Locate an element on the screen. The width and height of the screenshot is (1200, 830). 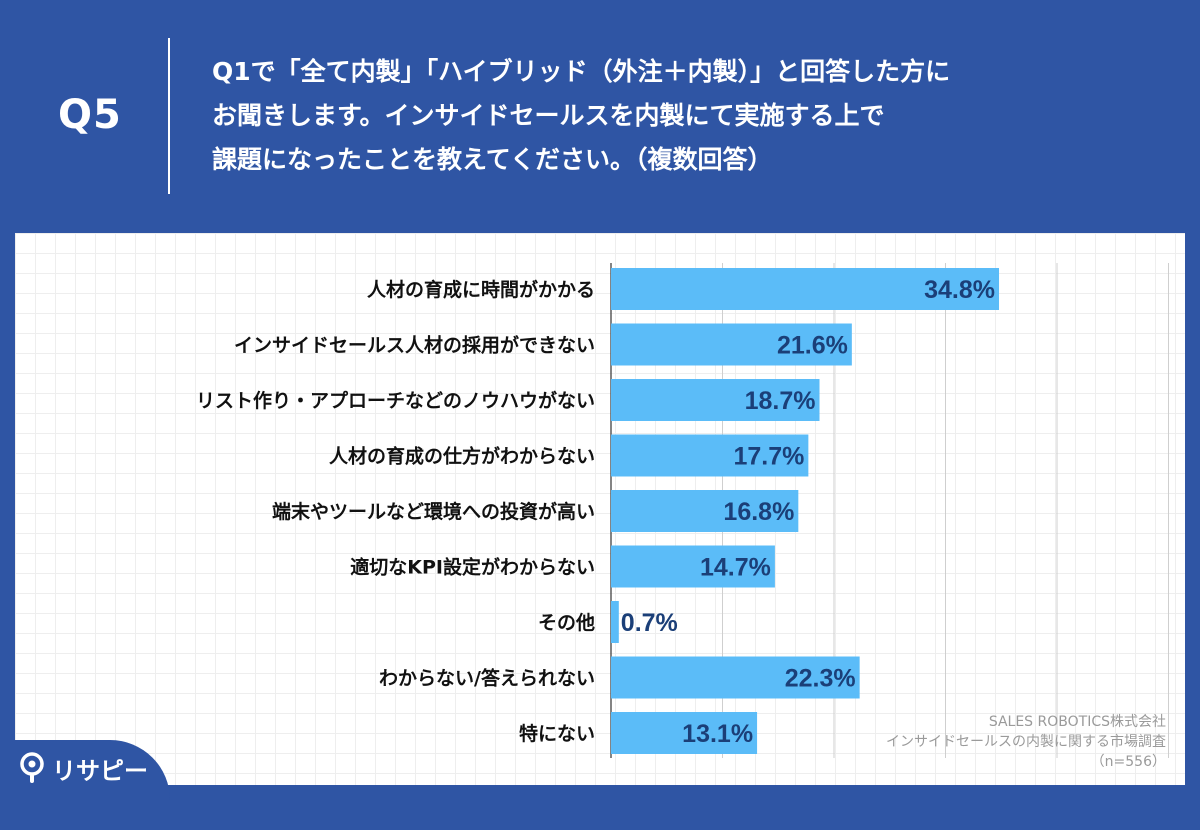
value-label: 21.6% is located at coordinates (812, 346).